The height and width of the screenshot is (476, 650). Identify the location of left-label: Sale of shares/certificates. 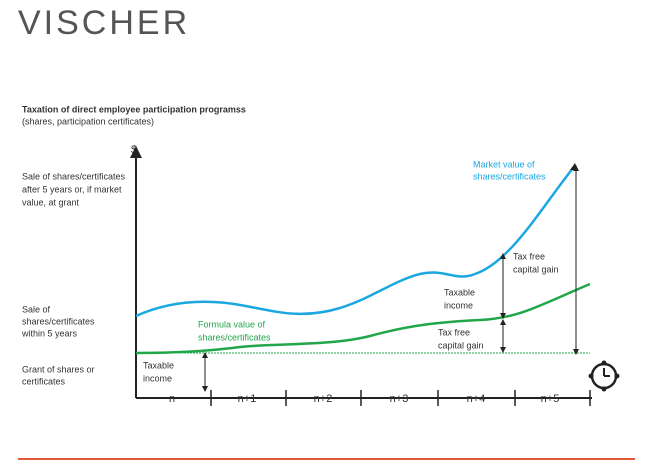
(74, 176).